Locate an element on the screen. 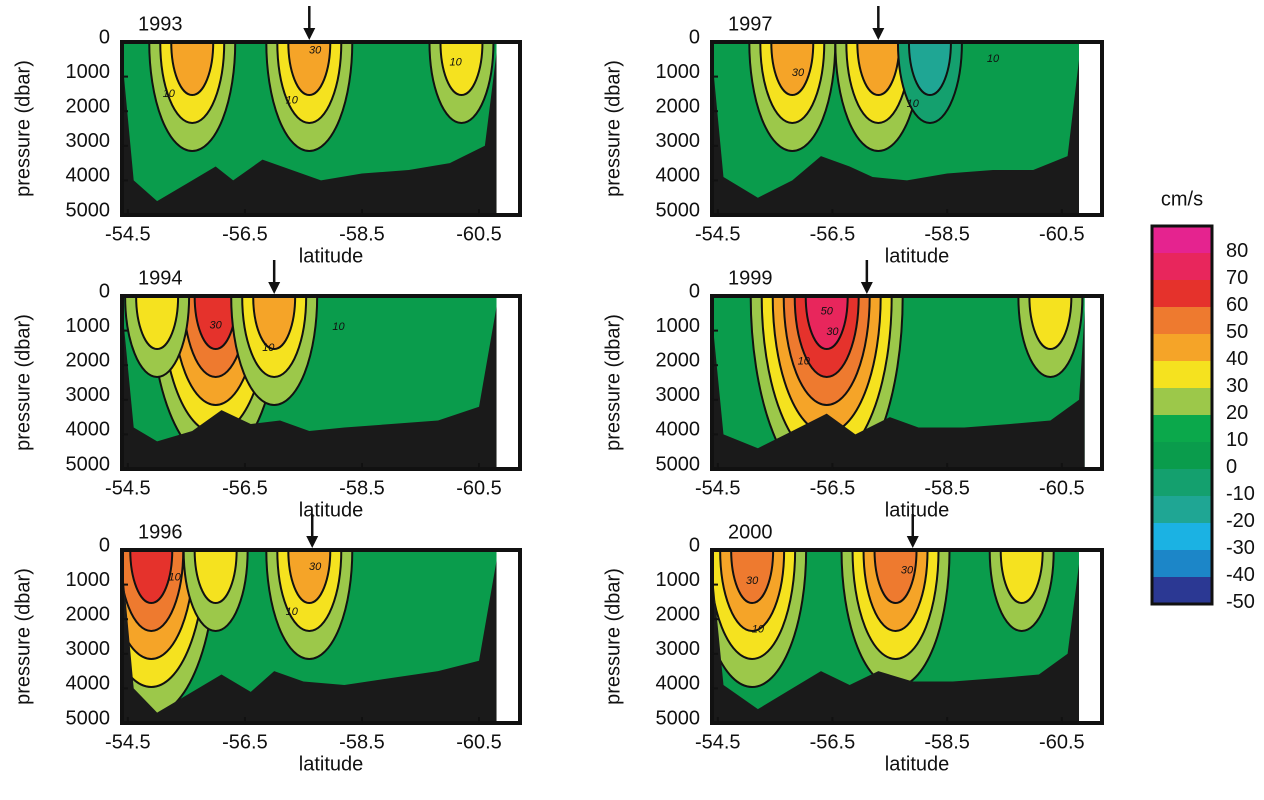 This screenshot has height=800, width=1264. colorbar-label: -20 is located at coordinates (1240, 521).